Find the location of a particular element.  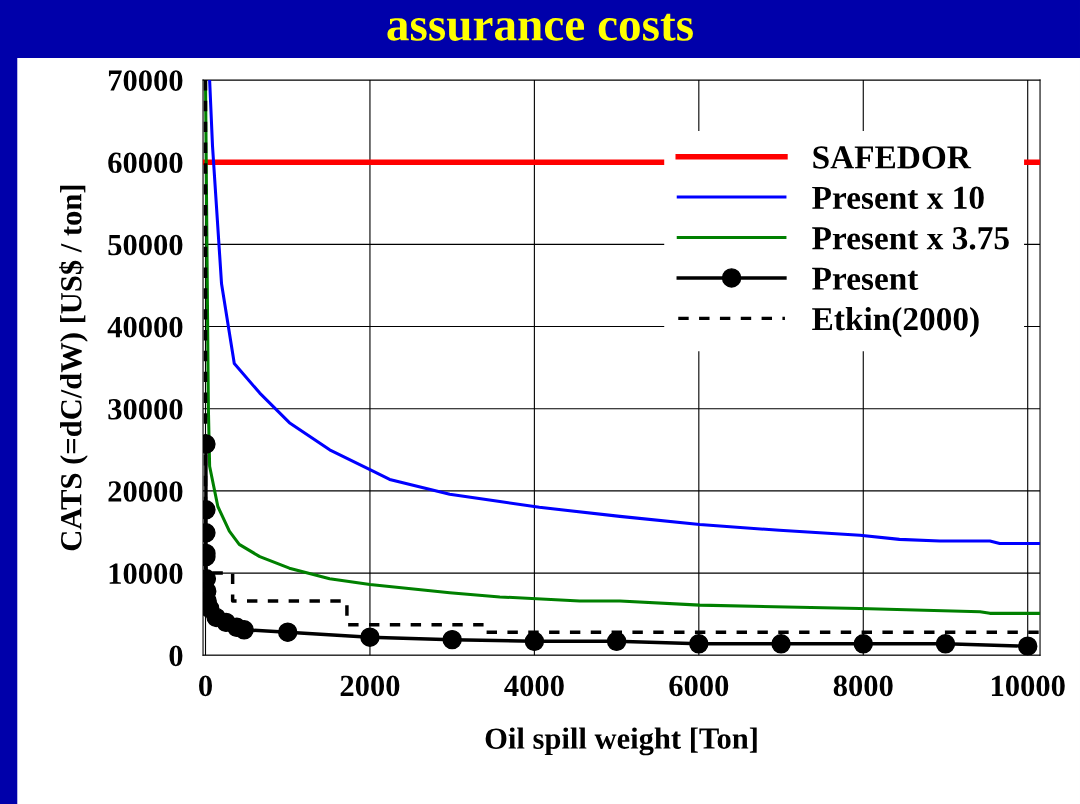

y-tick-label: 0 is located at coordinates (176, 656).